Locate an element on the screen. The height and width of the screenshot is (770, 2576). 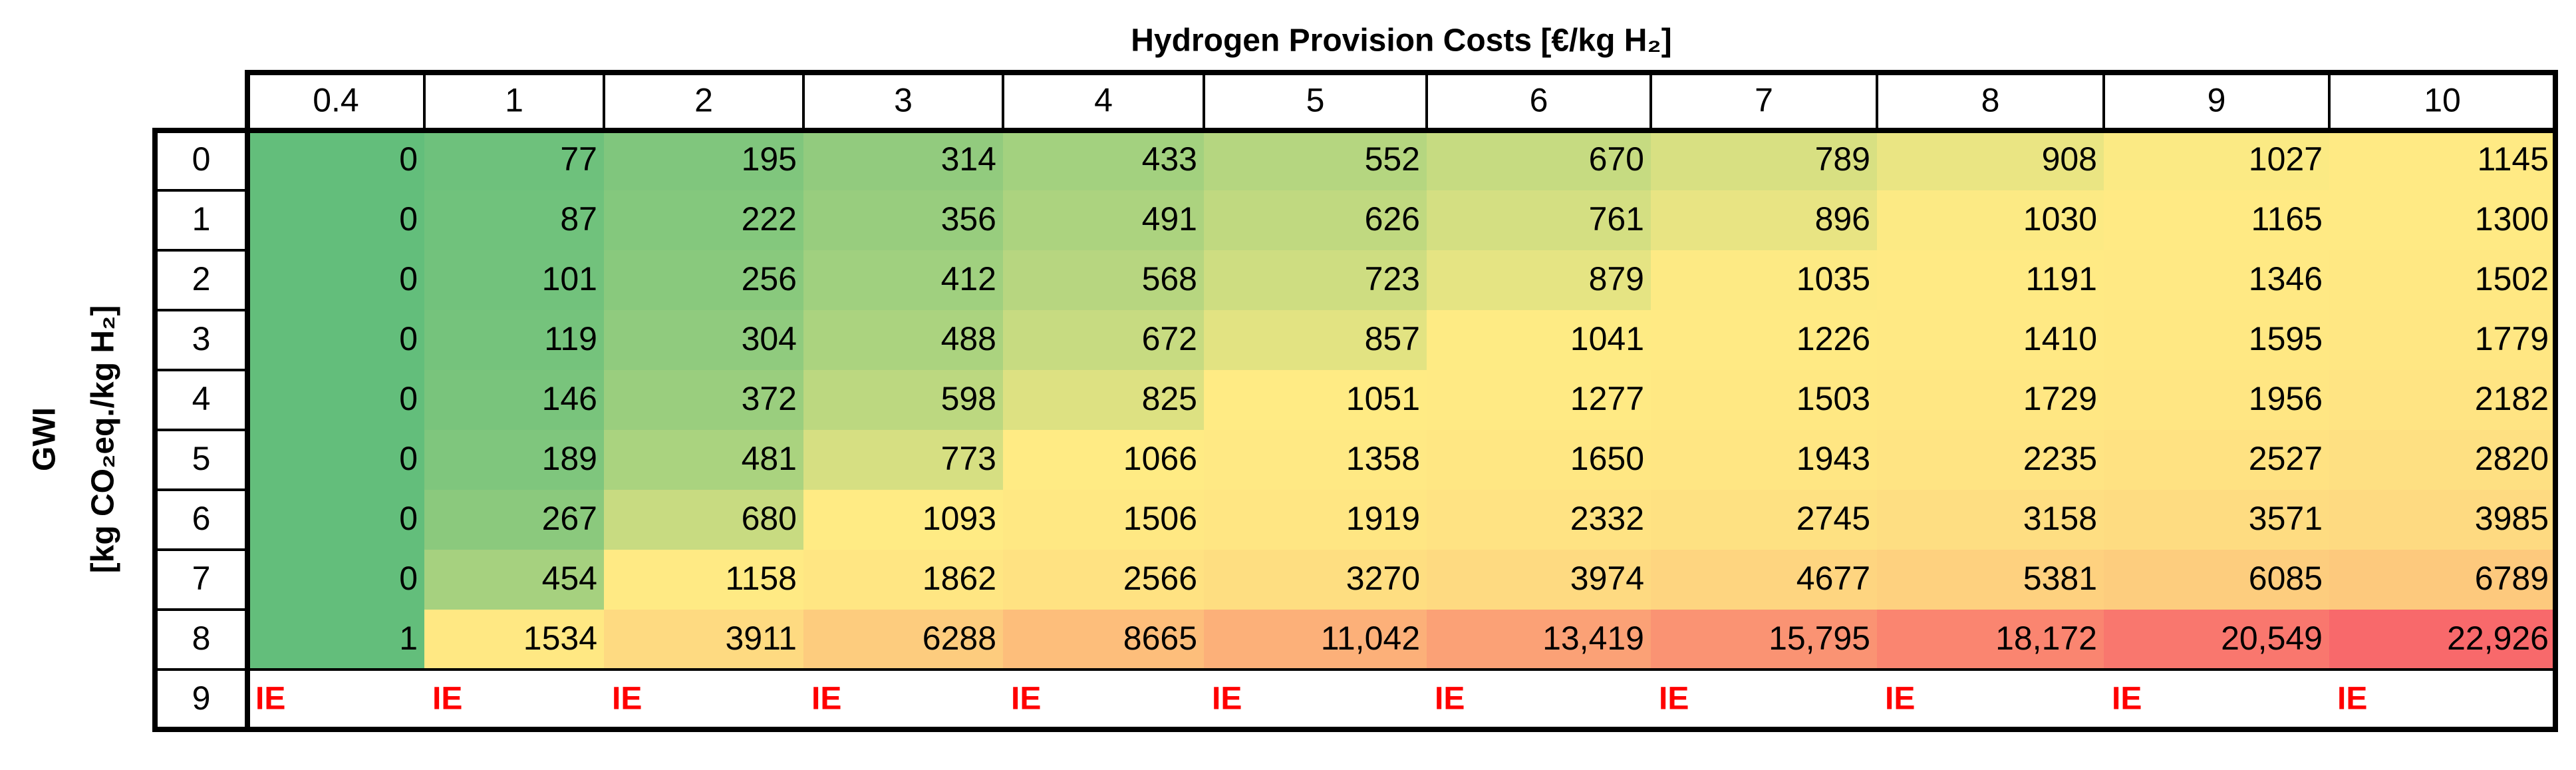
y-tick-label: 5 is located at coordinates (201, 458).